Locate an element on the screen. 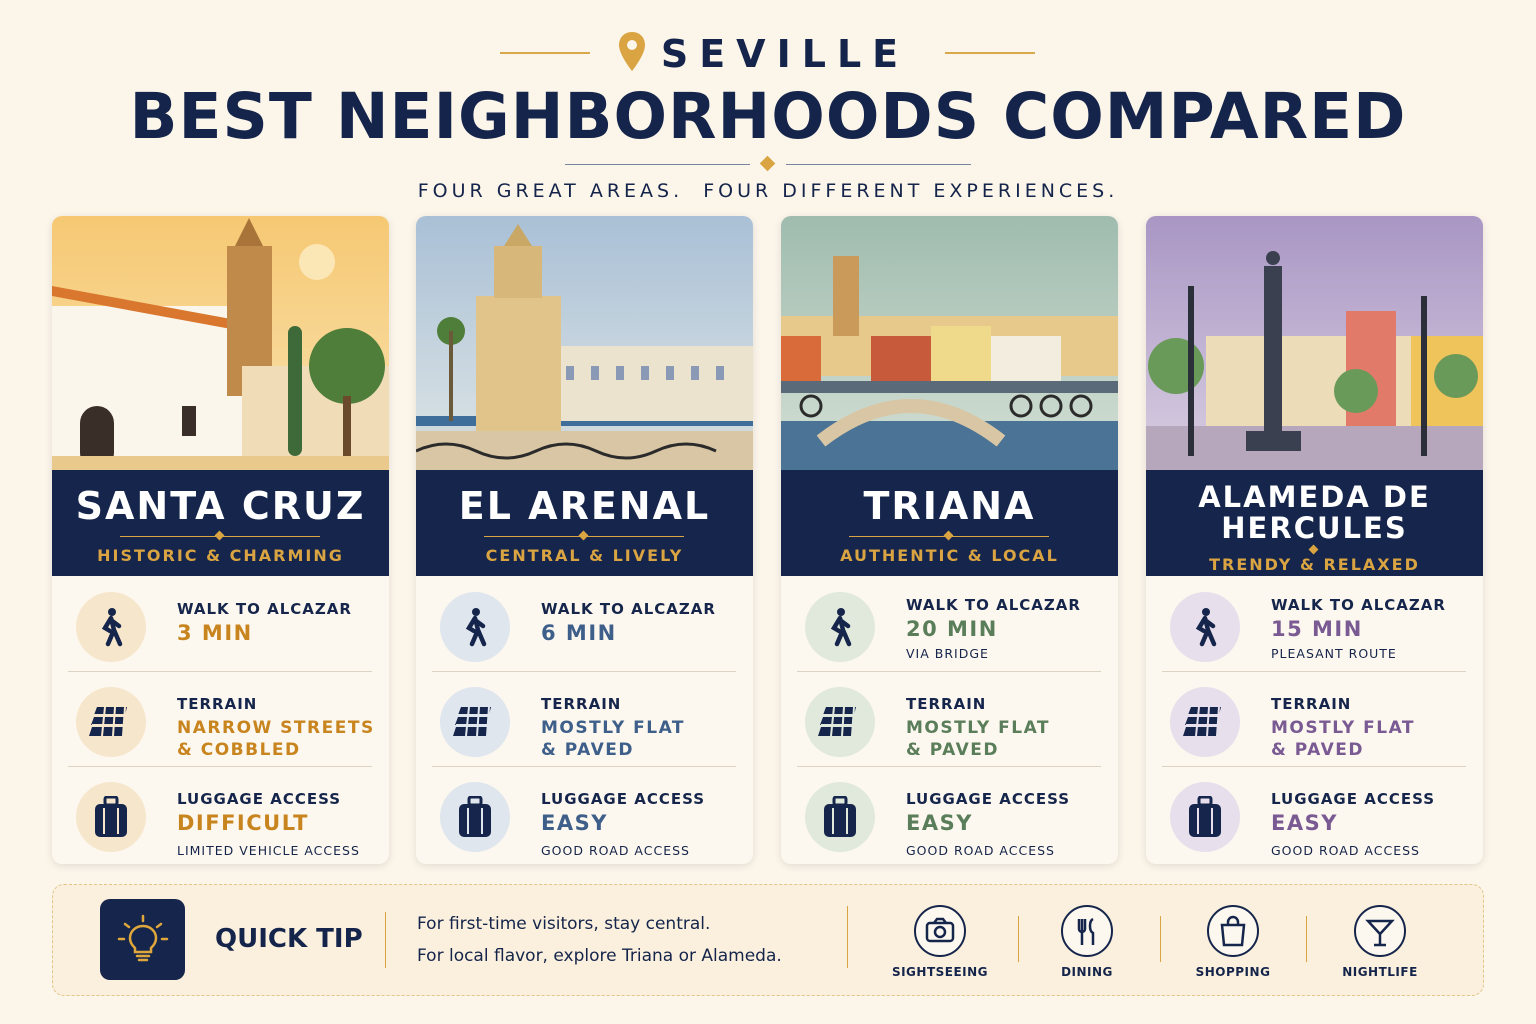 The image size is (1536, 1024). card-tagline: CENTRAL & LIVELY is located at coordinates (584, 555).